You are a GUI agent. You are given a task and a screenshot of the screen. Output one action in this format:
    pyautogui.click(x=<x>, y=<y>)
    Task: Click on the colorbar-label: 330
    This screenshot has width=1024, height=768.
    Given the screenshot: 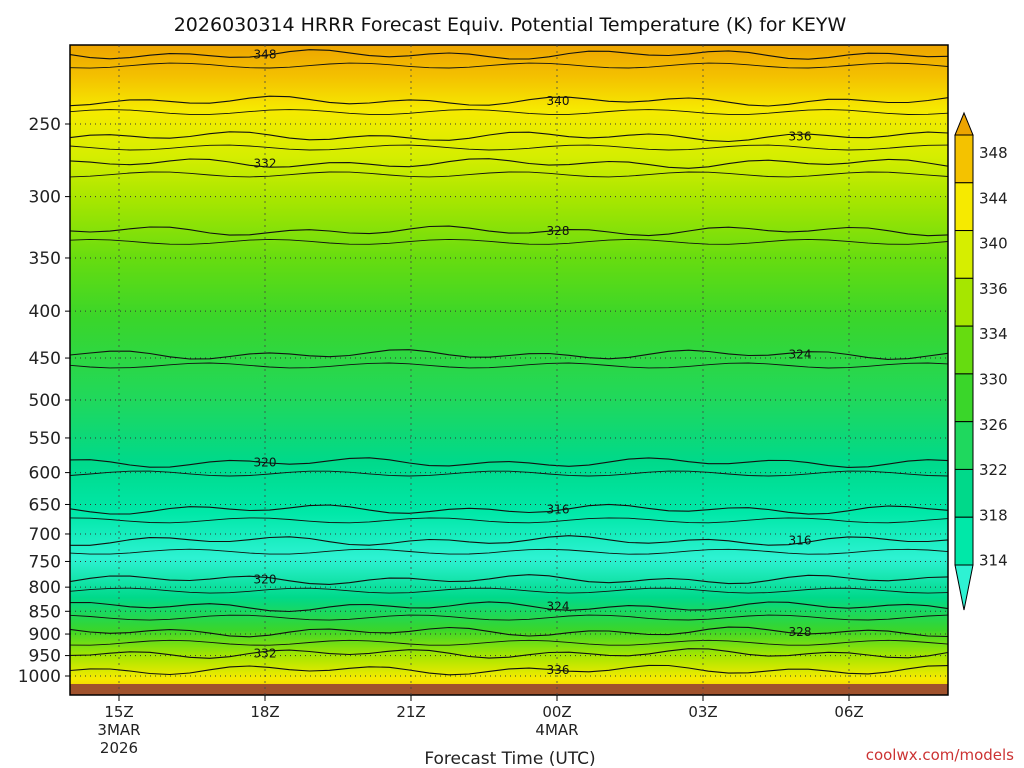 What is the action you would take?
    pyautogui.click(x=993, y=380)
    